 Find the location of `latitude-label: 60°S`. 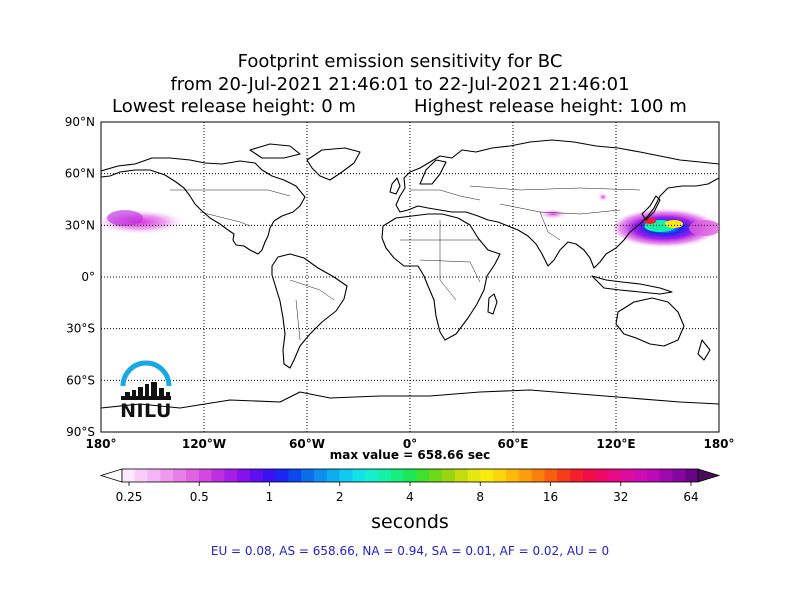

latitude-label: 60°S is located at coordinates (80, 380).